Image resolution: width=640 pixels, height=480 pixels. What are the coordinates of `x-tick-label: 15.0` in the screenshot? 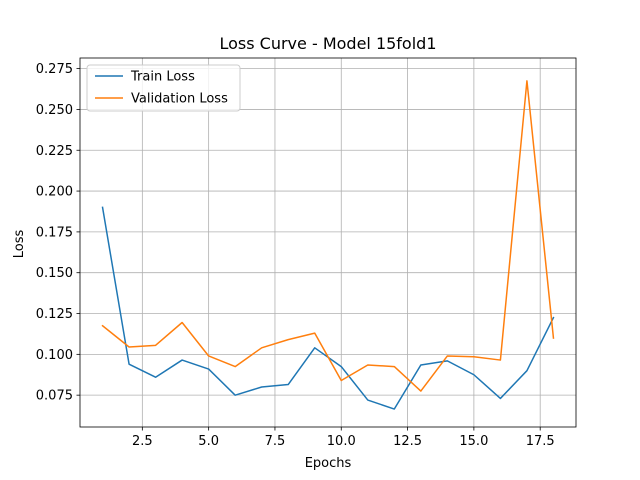 It's located at (473, 441).